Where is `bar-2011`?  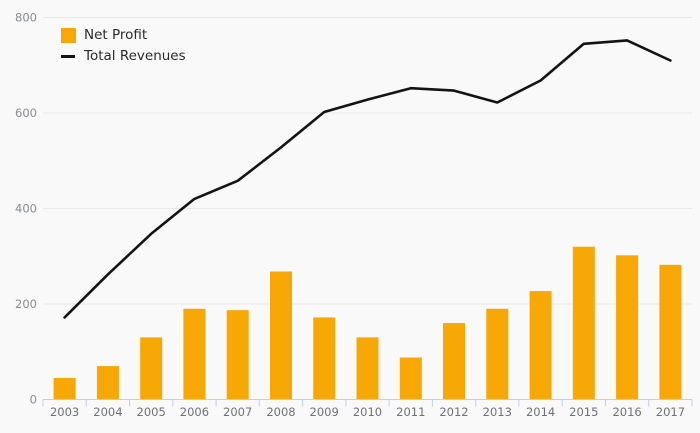 bar-2011 is located at coordinates (410, 378).